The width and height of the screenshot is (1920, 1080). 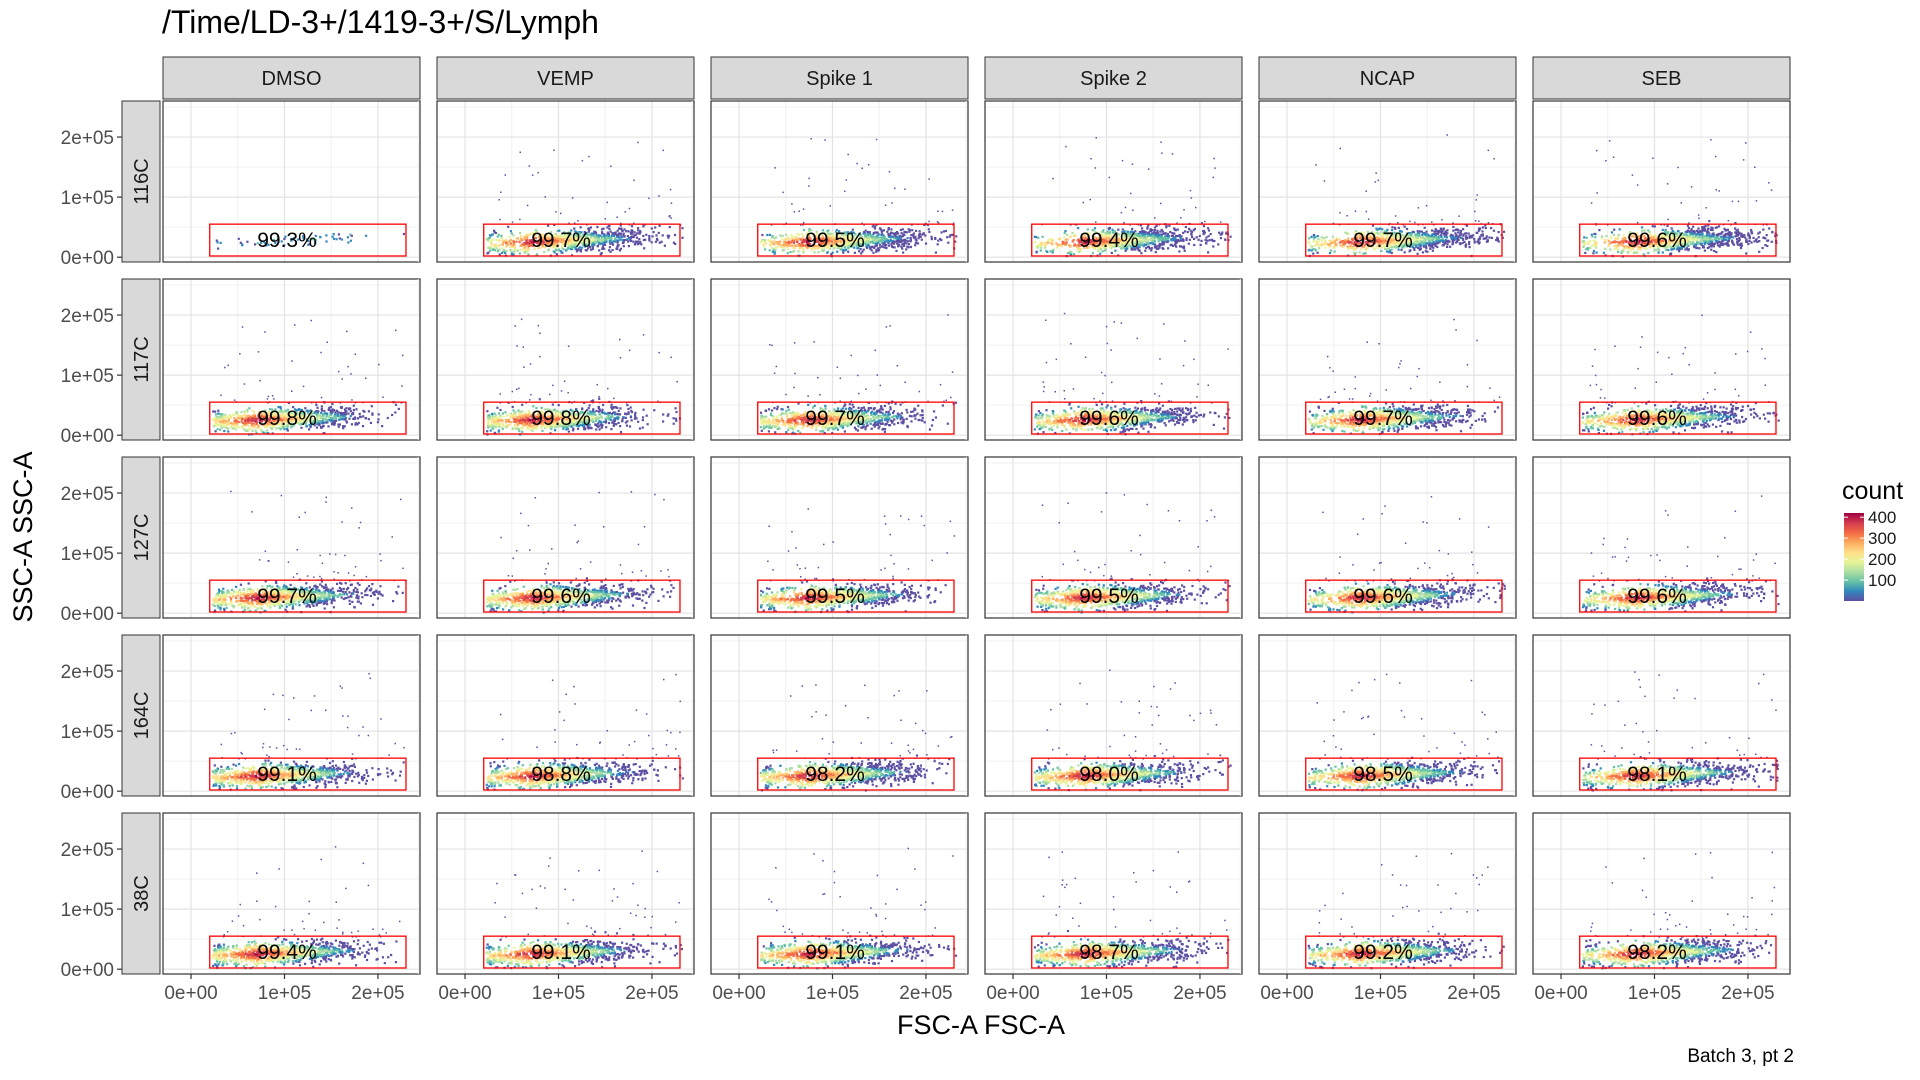 I want to click on column-strip-label: SEB, so click(x=1661, y=79).